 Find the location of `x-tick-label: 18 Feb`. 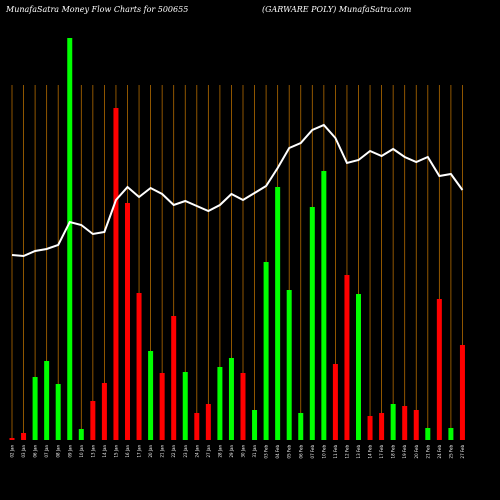

x-tick-label: 18 Feb is located at coordinates (393, 452).